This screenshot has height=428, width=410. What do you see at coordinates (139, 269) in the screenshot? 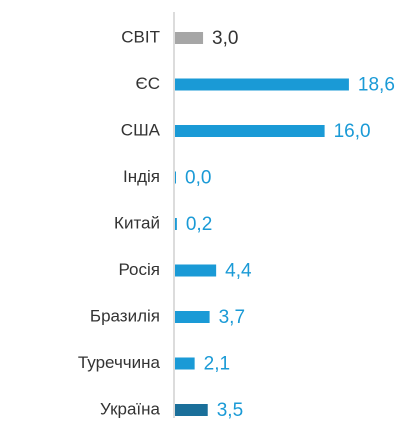
I see `category-label: Росія` at bounding box center [139, 269].